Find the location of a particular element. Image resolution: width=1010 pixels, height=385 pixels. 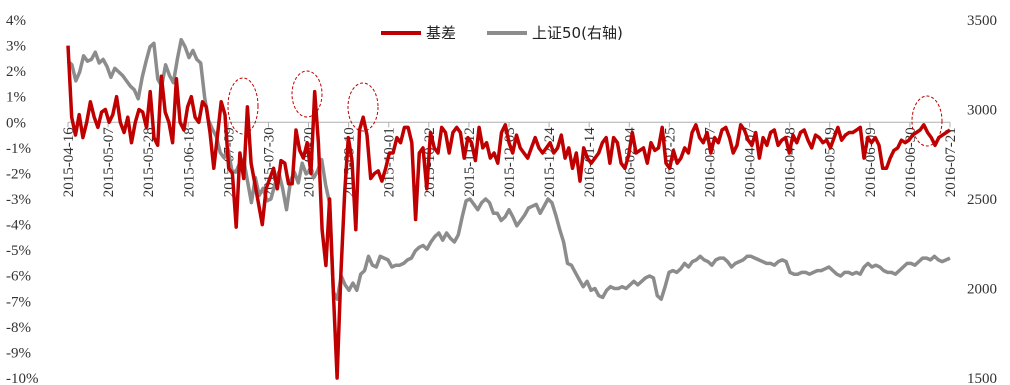

x-axis-tick-label: 2015-04-16 is located at coordinates (69, 162).